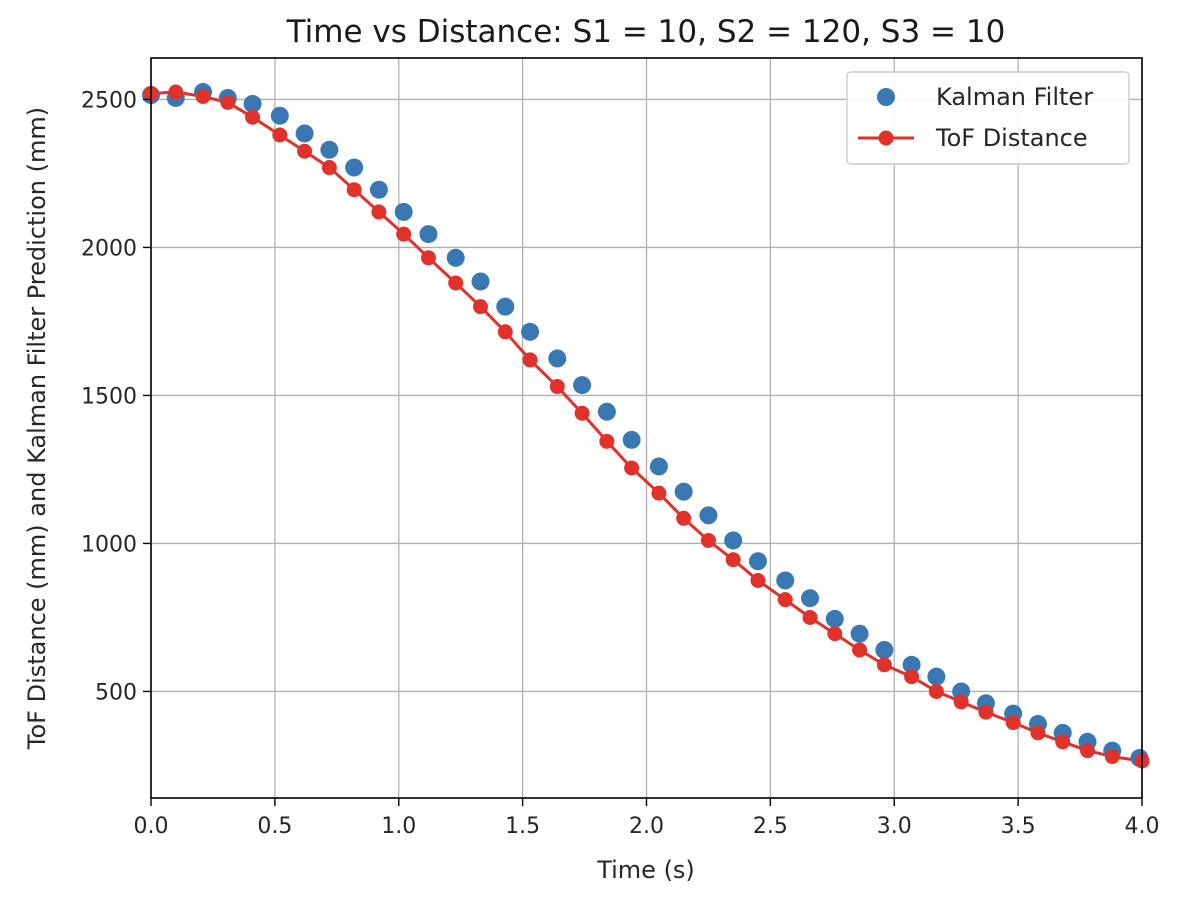 The width and height of the screenshot is (1184, 898). What do you see at coordinates (1011, 138) in the screenshot?
I see `legend-tof-label: ToF Distance` at bounding box center [1011, 138].